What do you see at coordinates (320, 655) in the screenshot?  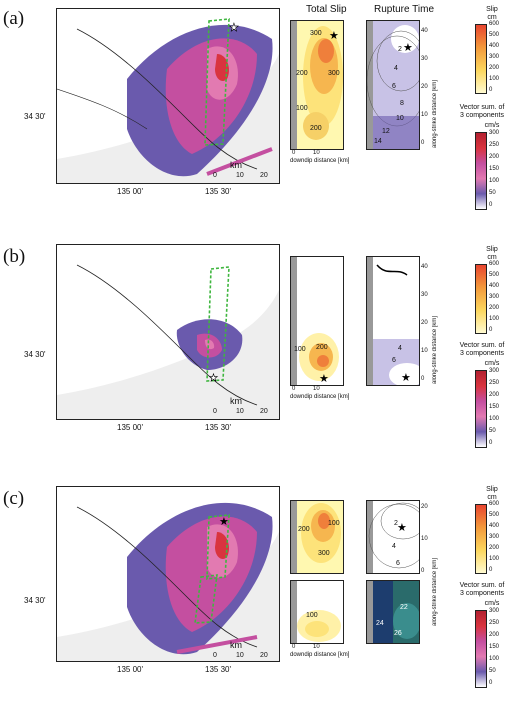 I see `downdip-axis-label-c: downdip distance [km]` at bounding box center [320, 655].